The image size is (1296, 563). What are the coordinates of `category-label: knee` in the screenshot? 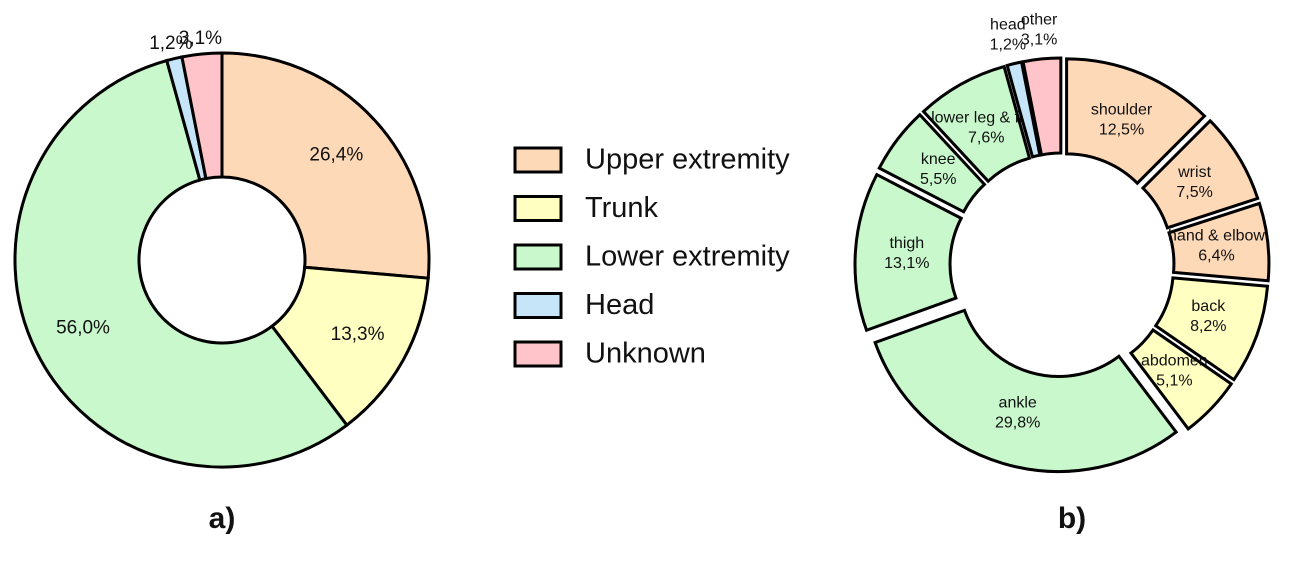 It's located at (938, 159).